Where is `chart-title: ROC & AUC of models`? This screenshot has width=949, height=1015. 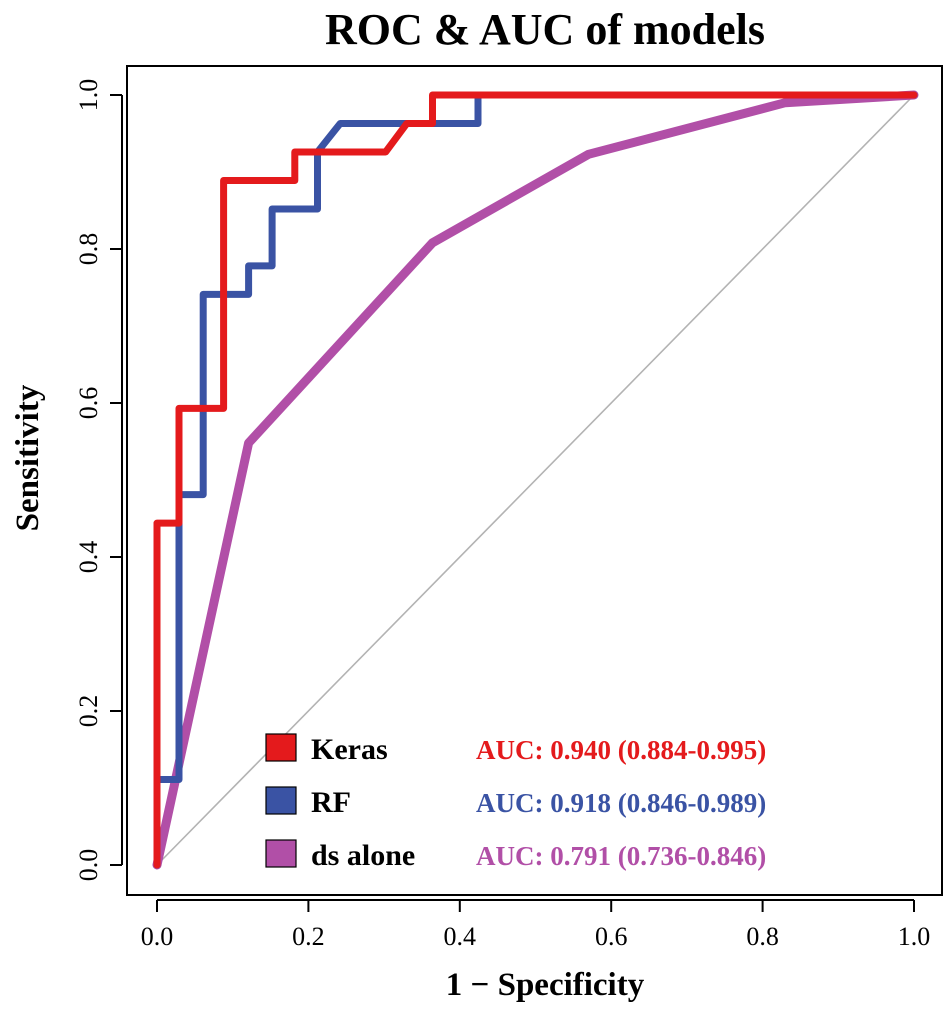 chart-title: ROC & AUC of models is located at coordinates (545, 29).